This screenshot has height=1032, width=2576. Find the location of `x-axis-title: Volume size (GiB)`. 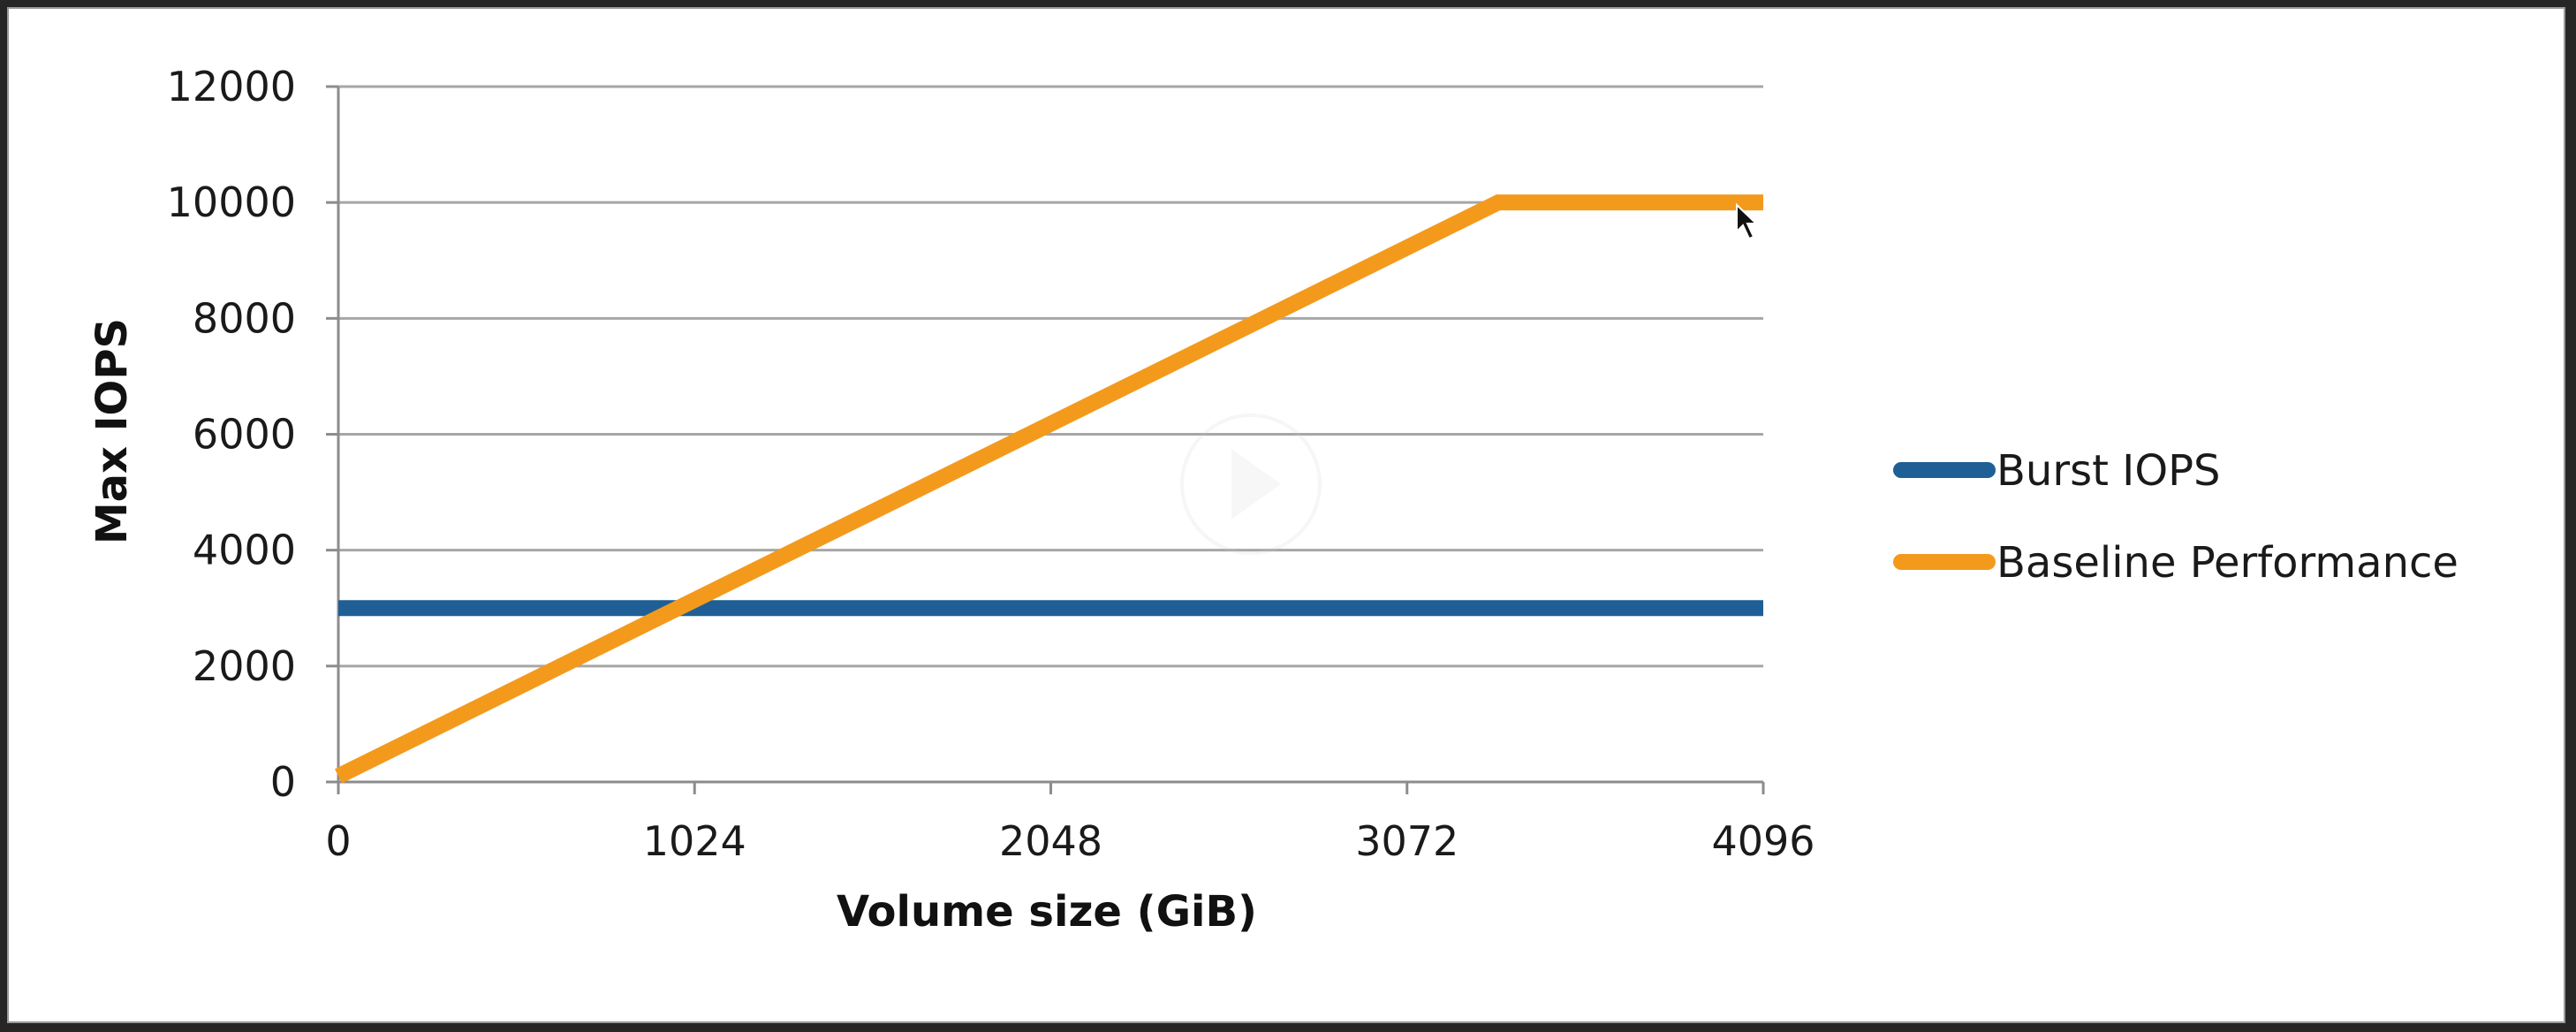

x-axis-title: Volume size (GiB) is located at coordinates (1047, 912).